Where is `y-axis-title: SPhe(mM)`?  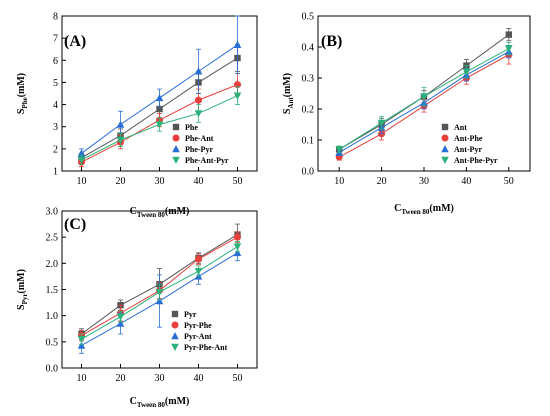 y-axis-title: SPhe(mM) is located at coordinates (22, 93).